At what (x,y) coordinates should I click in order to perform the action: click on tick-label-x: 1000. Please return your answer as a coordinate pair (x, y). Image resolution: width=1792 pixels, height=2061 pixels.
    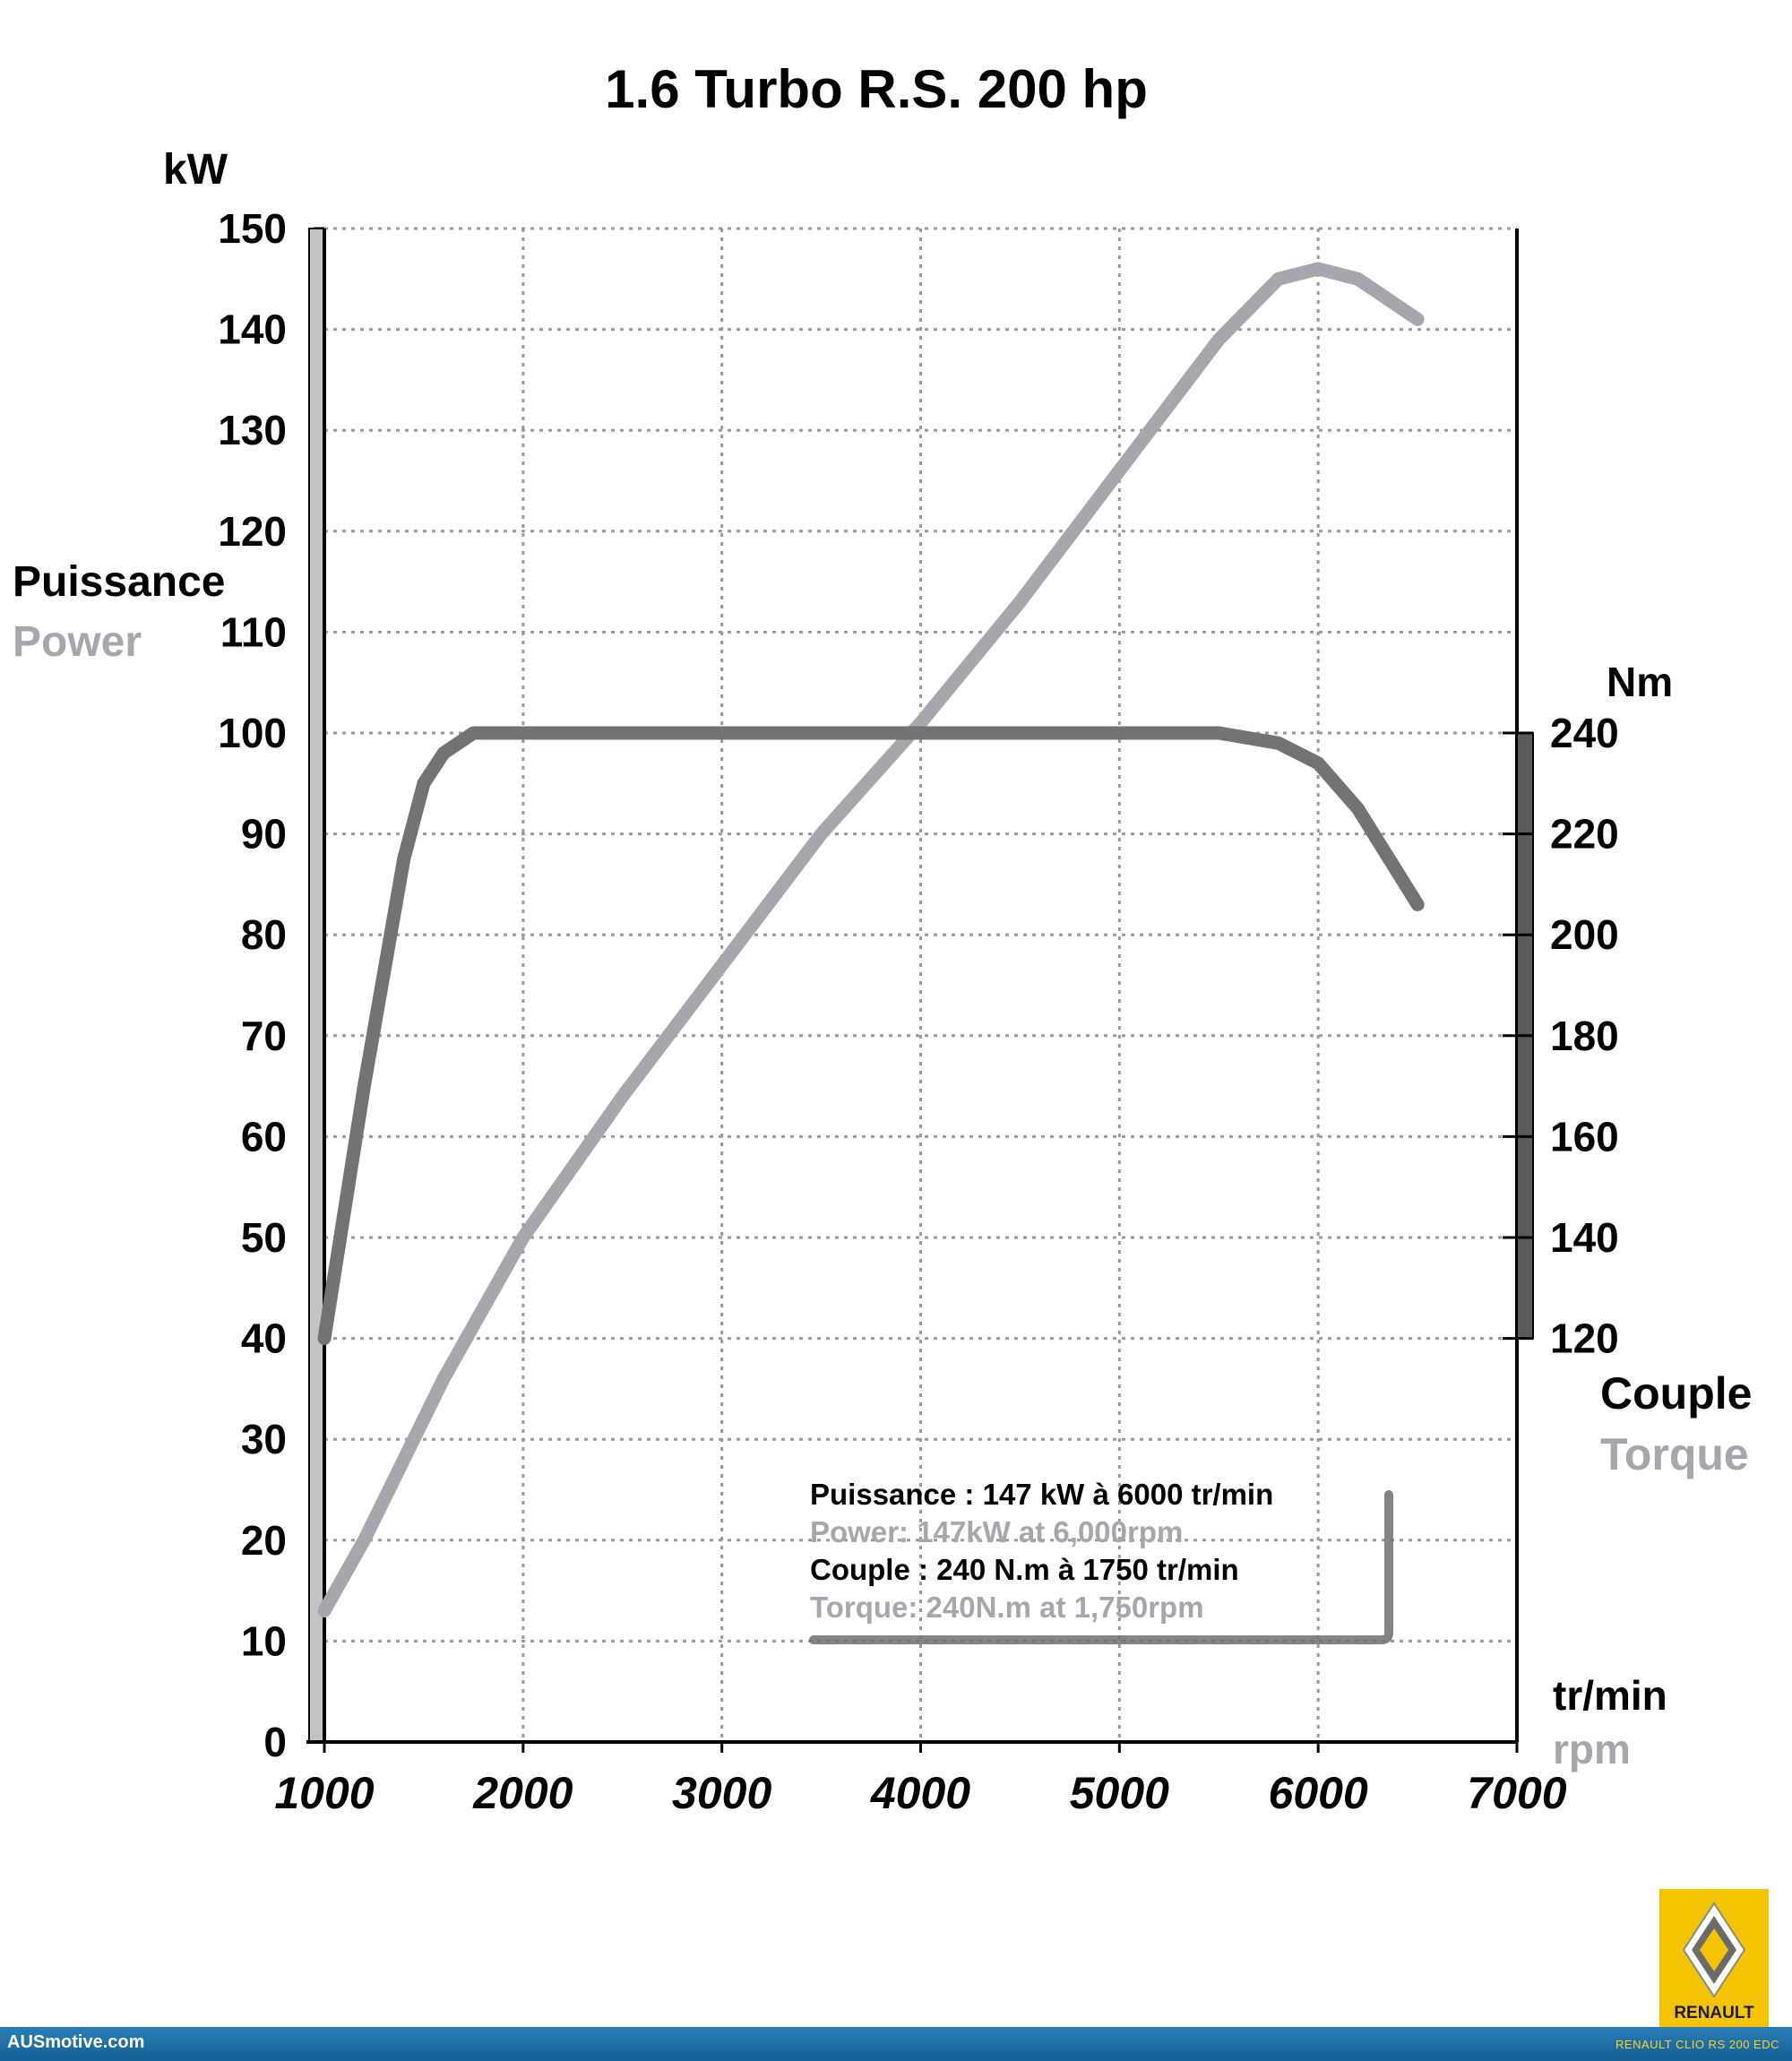
    Looking at the image, I should click on (324, 1793).